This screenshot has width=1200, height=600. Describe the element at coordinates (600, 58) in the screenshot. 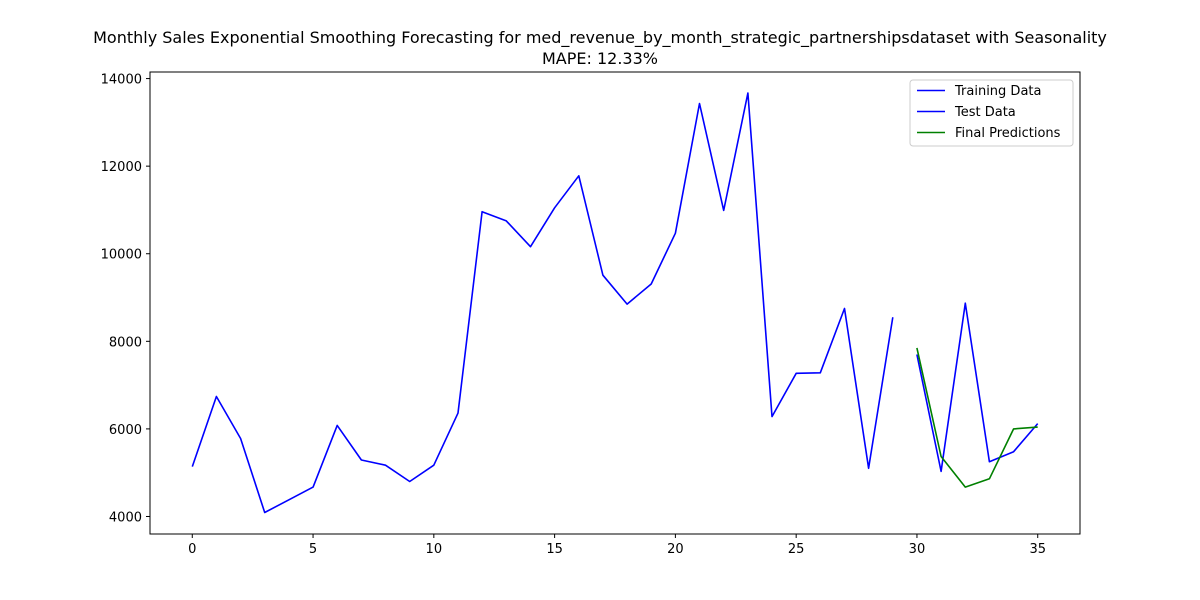

I see `chart-subtitle: MAPE: 12.33%` at that location.